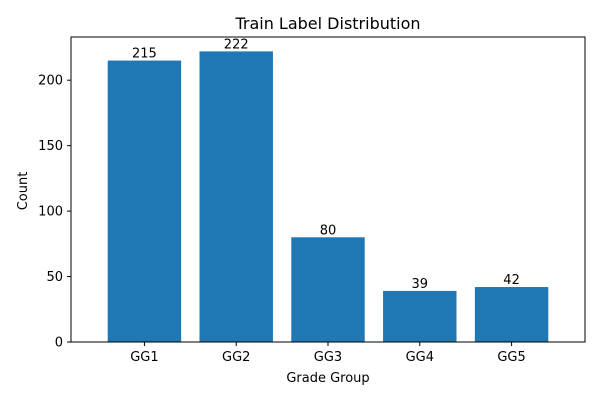  I want to click on y-tick-label-50: 50, so click(54, 277).